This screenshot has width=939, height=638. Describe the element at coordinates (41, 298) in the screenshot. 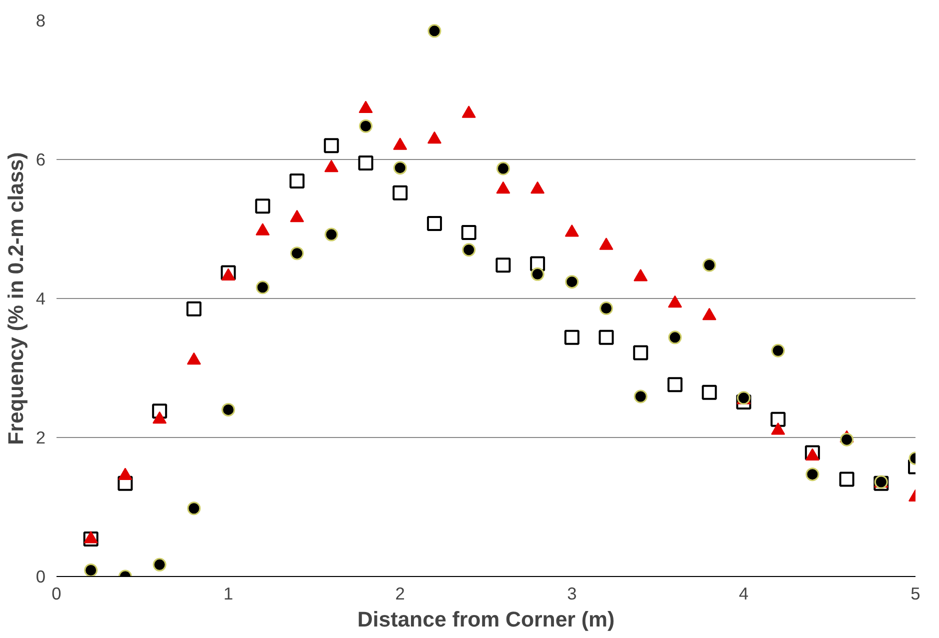

I see `y-tick-label: 4` at that location.